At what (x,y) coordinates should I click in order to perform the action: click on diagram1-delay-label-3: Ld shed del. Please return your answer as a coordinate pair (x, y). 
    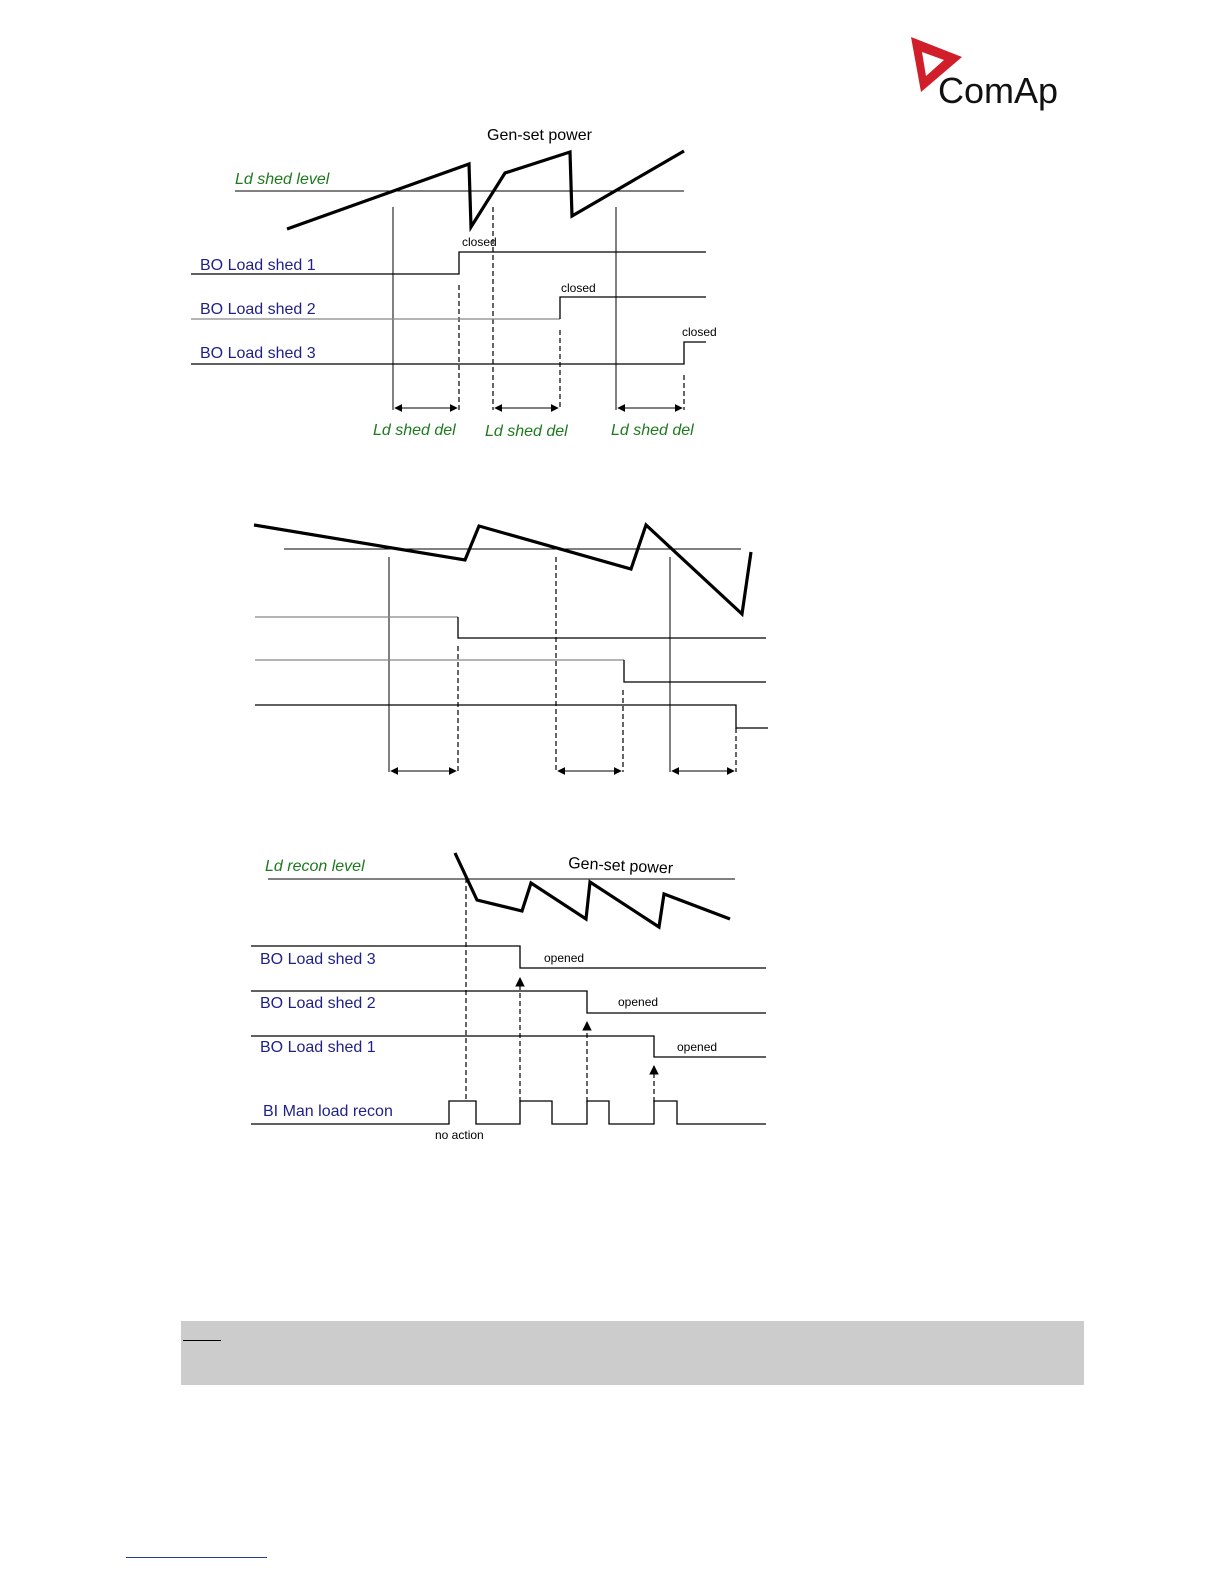
    Looking at the image, I should click on (652, 430).